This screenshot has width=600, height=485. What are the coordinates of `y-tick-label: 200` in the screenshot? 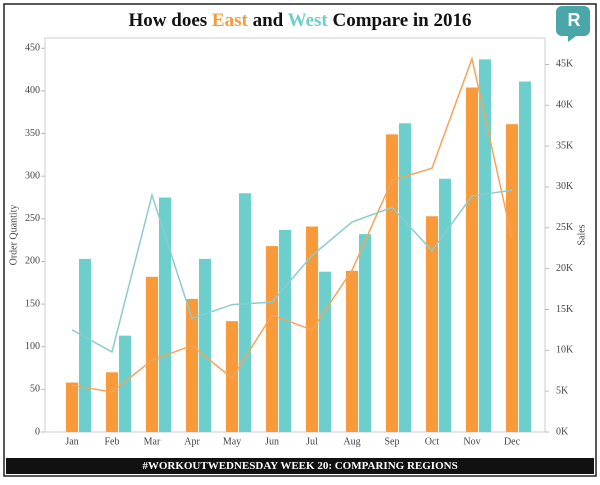 It's located at (32, 261).